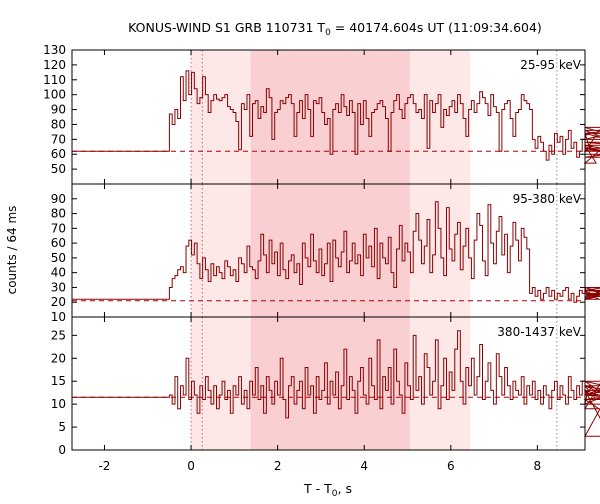 Image resolution: width=600 pixels, height=504 pixels. I want to click on x-tick-label: 8, so click(538, 466).